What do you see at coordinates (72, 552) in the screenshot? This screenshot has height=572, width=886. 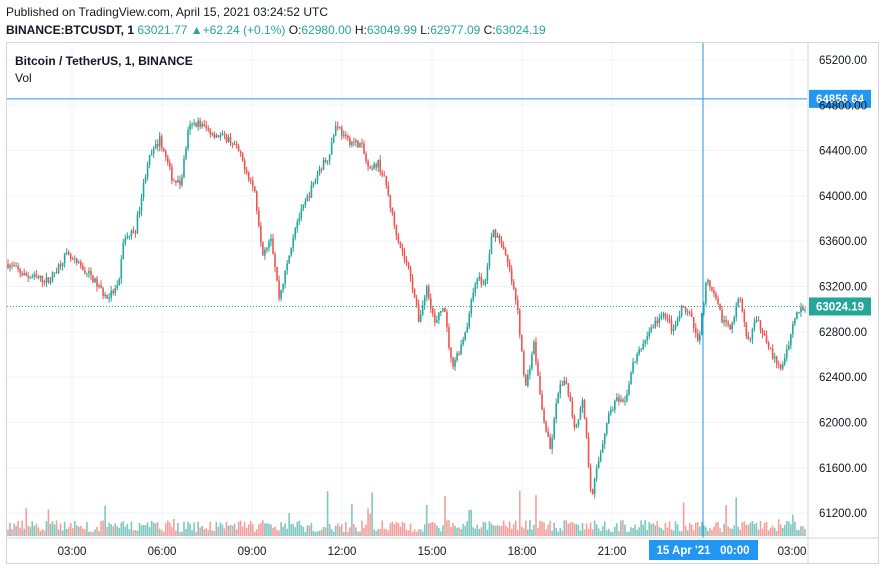 I see `x-tick-label: 03:00` at bounding box center [72, 552].